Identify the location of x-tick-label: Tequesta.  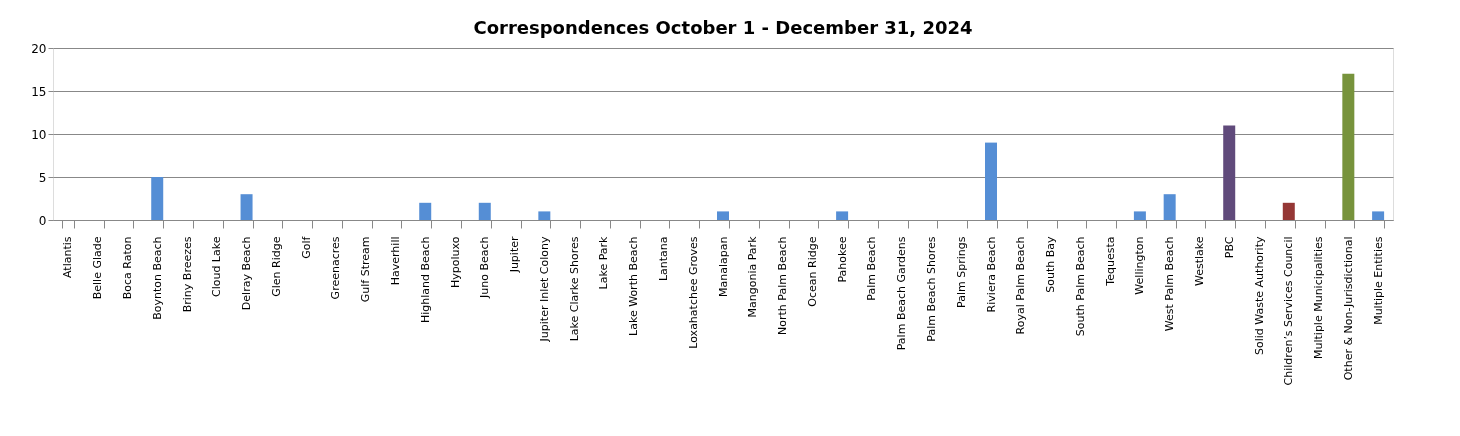
(1110, 261).